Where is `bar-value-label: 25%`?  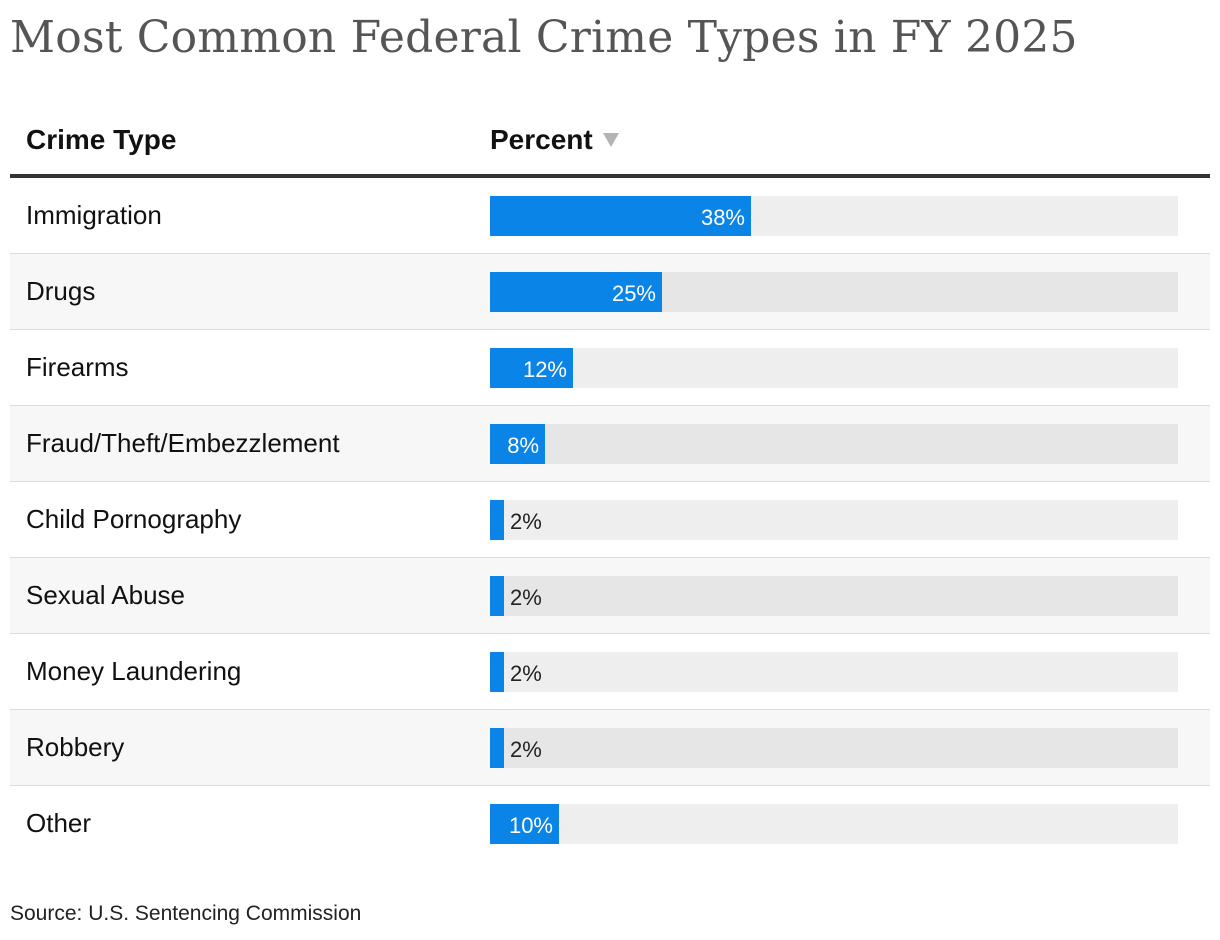 bar-value-label: 25% is located at coordinates (633, 293).